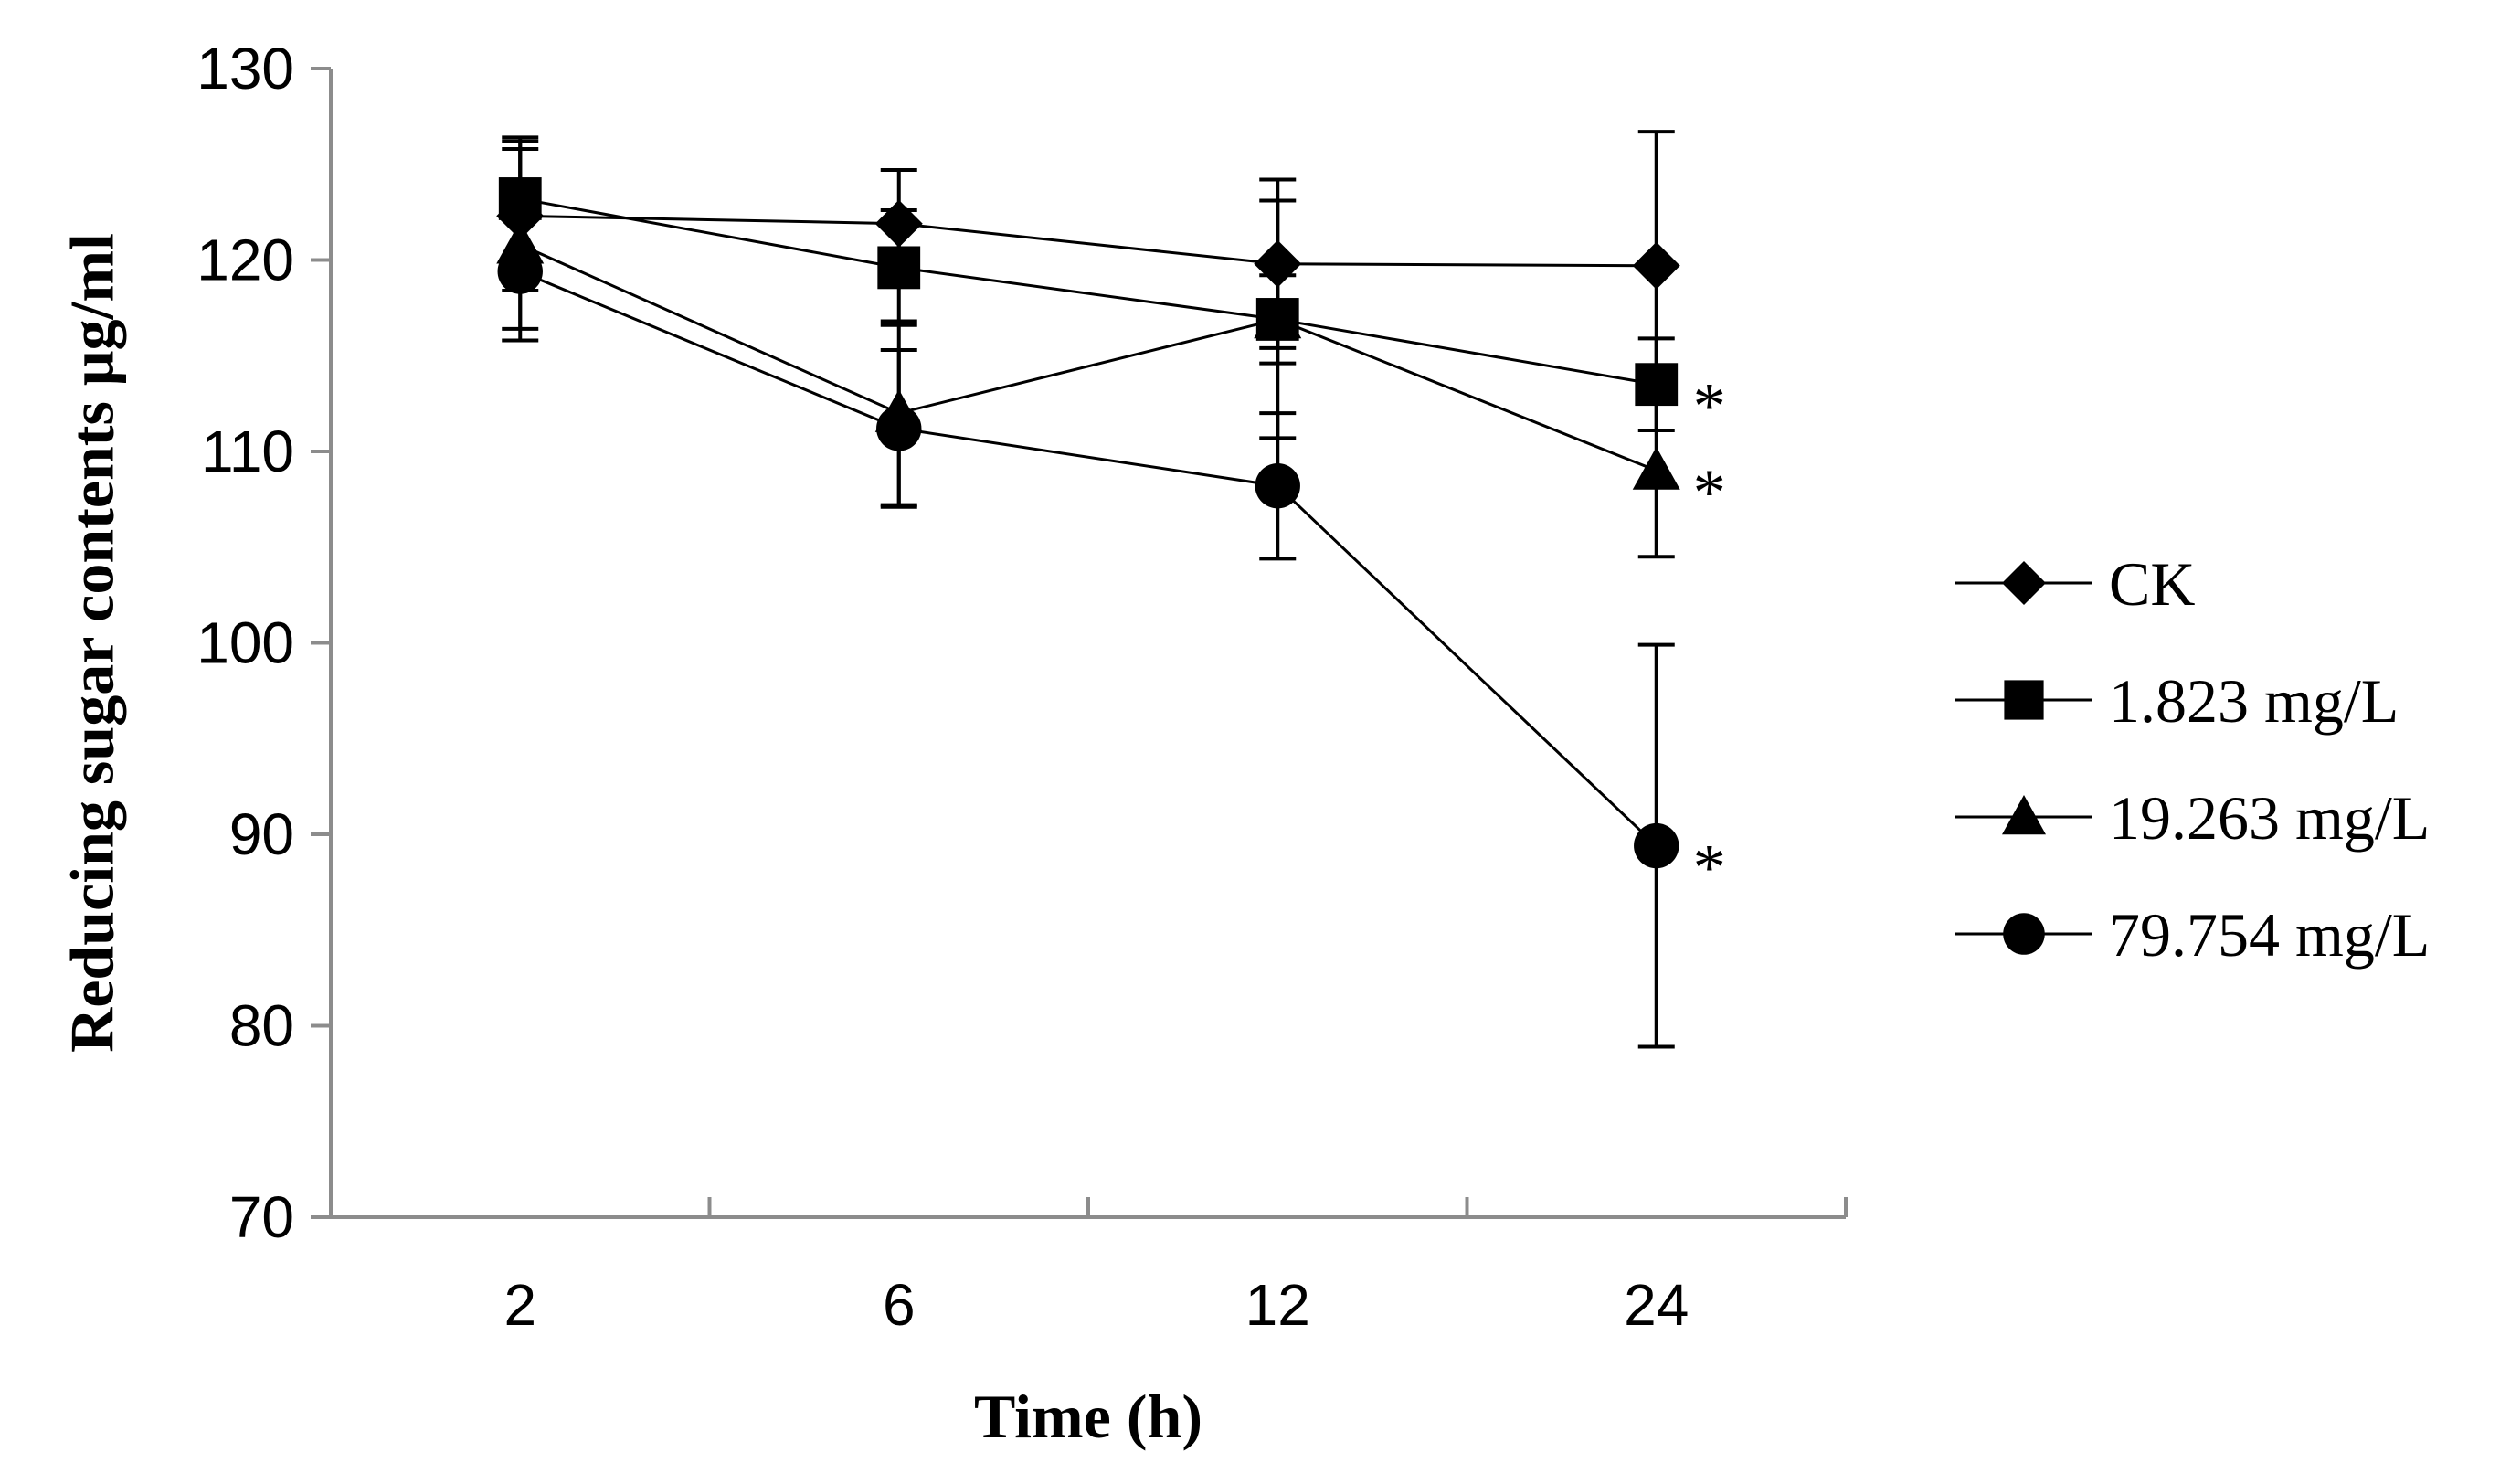 The height and width of the screenshot is (1484, 2500). I want to click on legend-label: 79.754 mg/L, so click(2269, 935).